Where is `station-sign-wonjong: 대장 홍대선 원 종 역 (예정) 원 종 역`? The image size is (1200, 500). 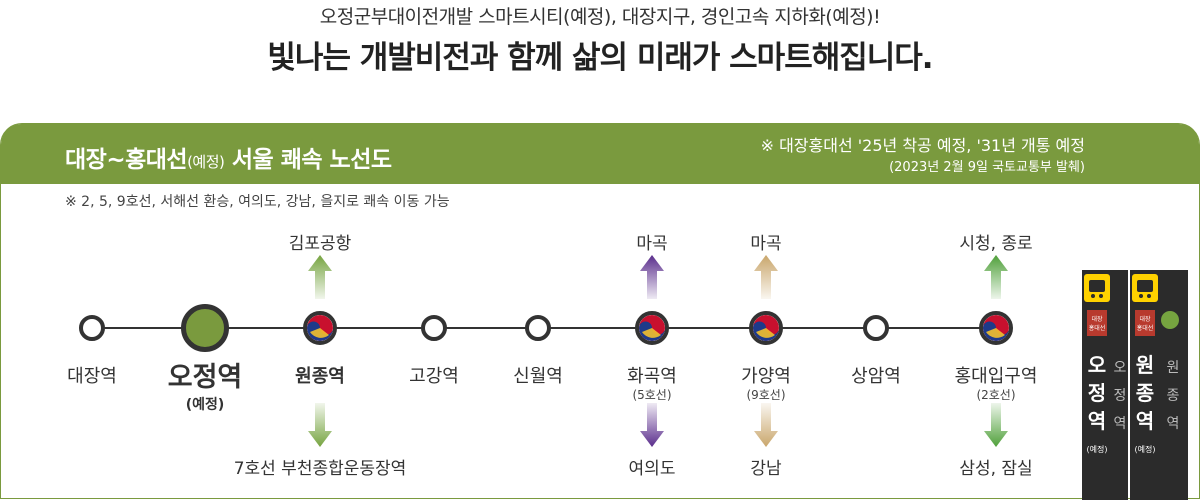
station-sign-wonjong: 대장 홍대선 원 종 역 (예정) 원 종 역 is located at coordinates (1159, 385).